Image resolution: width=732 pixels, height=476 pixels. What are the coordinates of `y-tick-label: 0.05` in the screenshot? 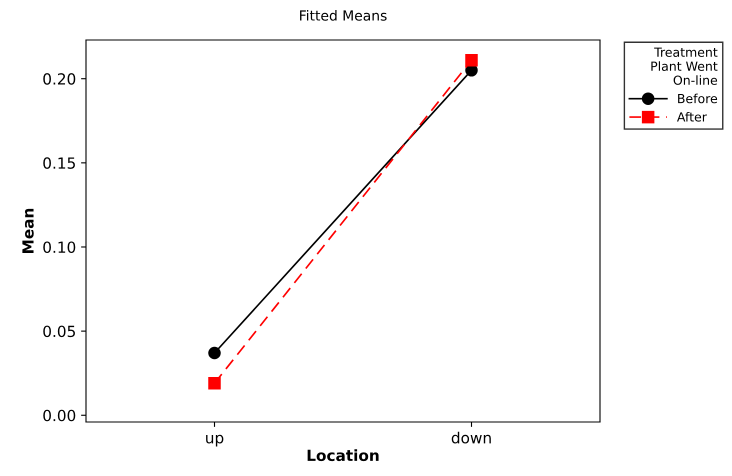 It's located at (59, 332).